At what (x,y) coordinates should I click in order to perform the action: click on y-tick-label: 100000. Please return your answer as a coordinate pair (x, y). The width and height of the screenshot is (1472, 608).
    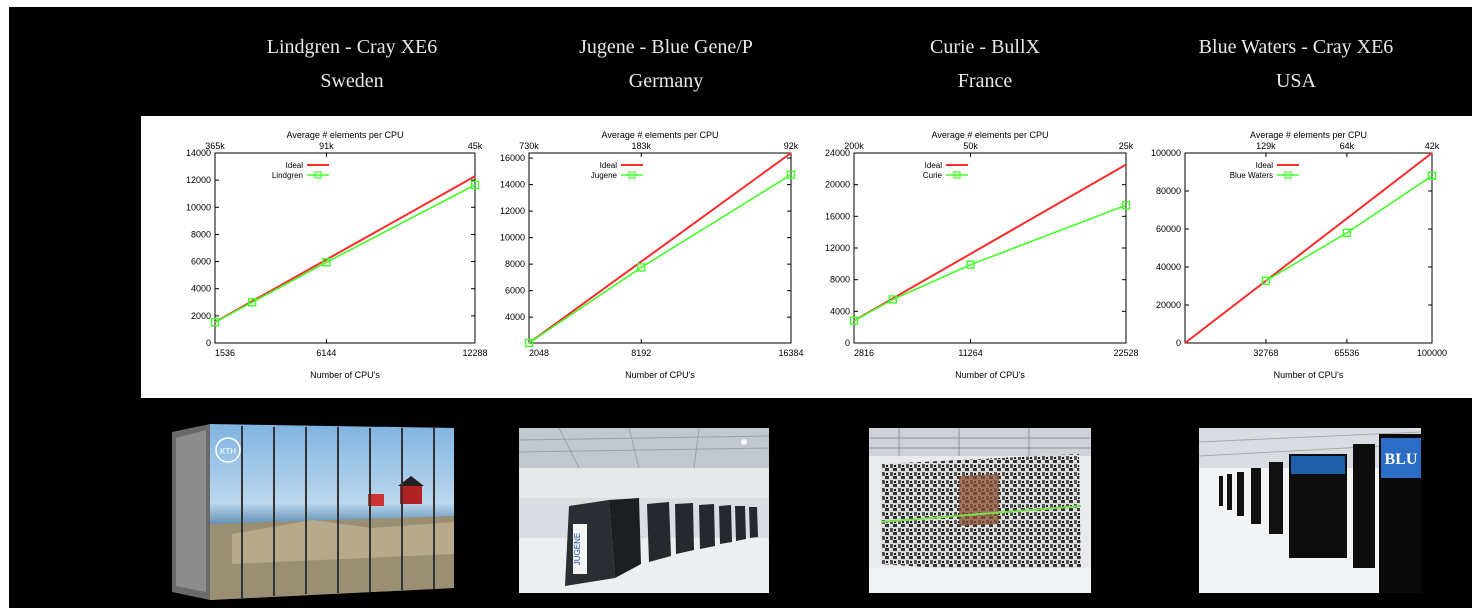
    Looking at the image, I should click on (1166, 153).